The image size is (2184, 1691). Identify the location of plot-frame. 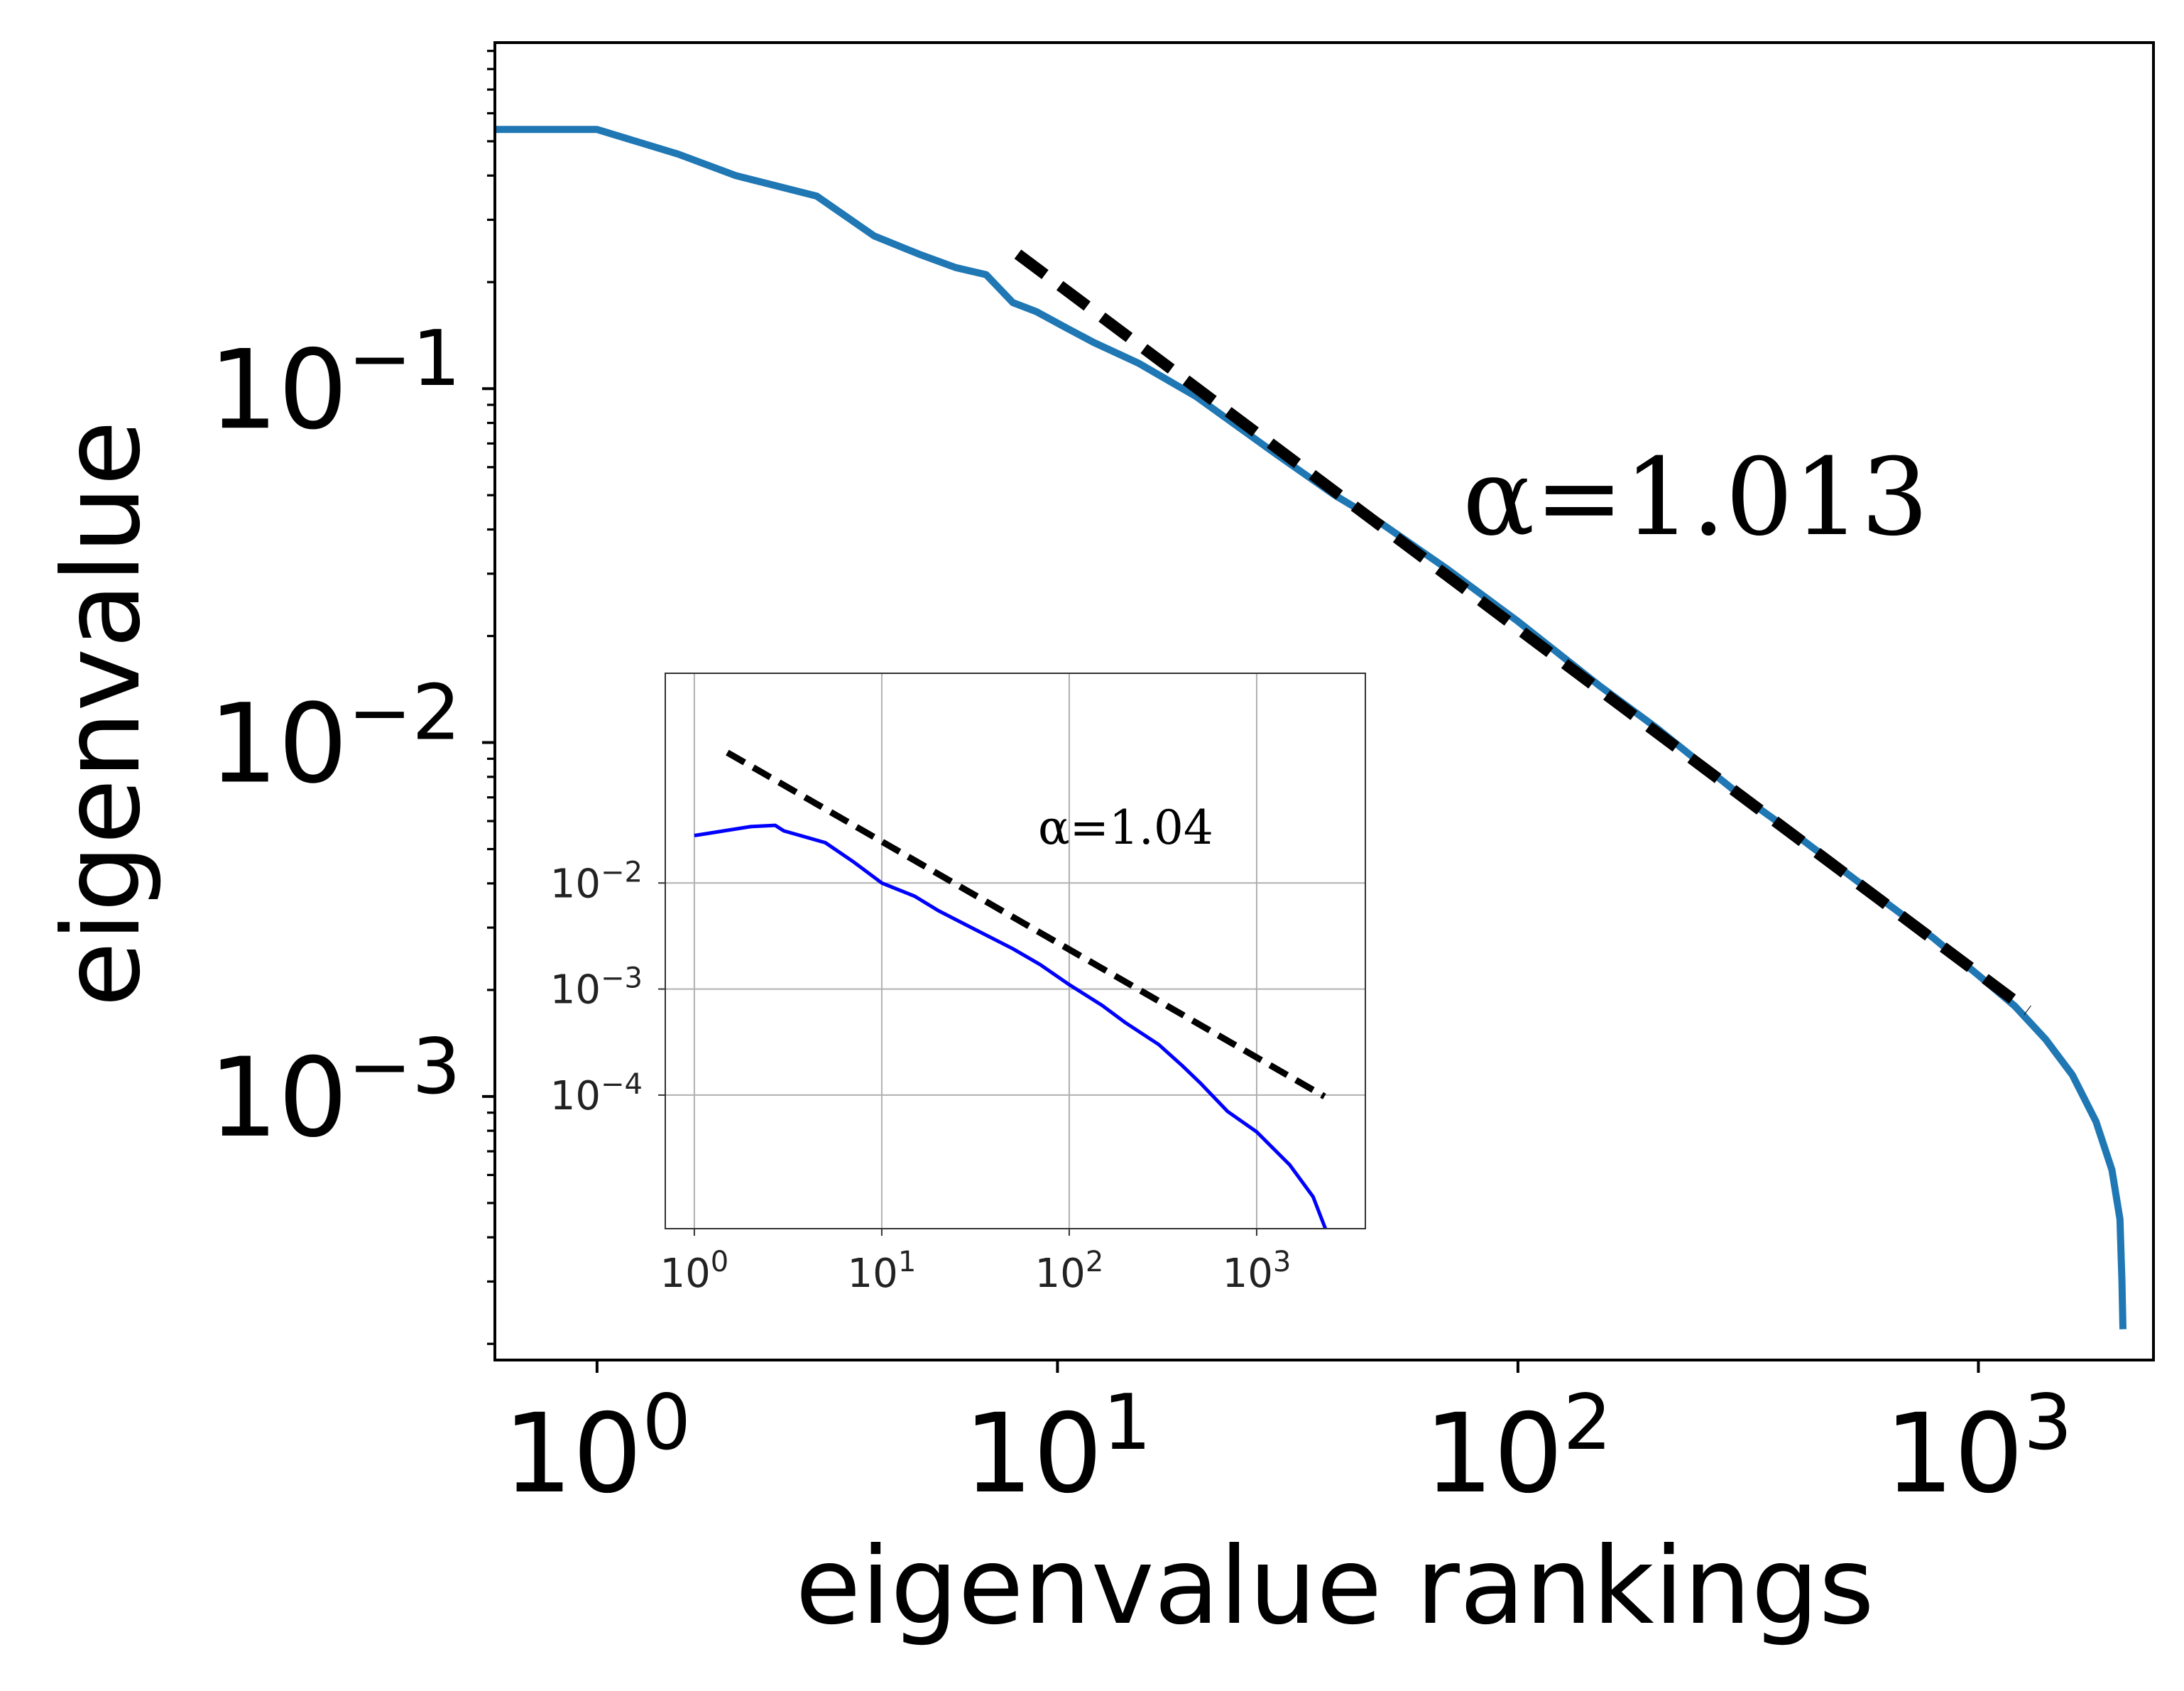
(1016, 951).